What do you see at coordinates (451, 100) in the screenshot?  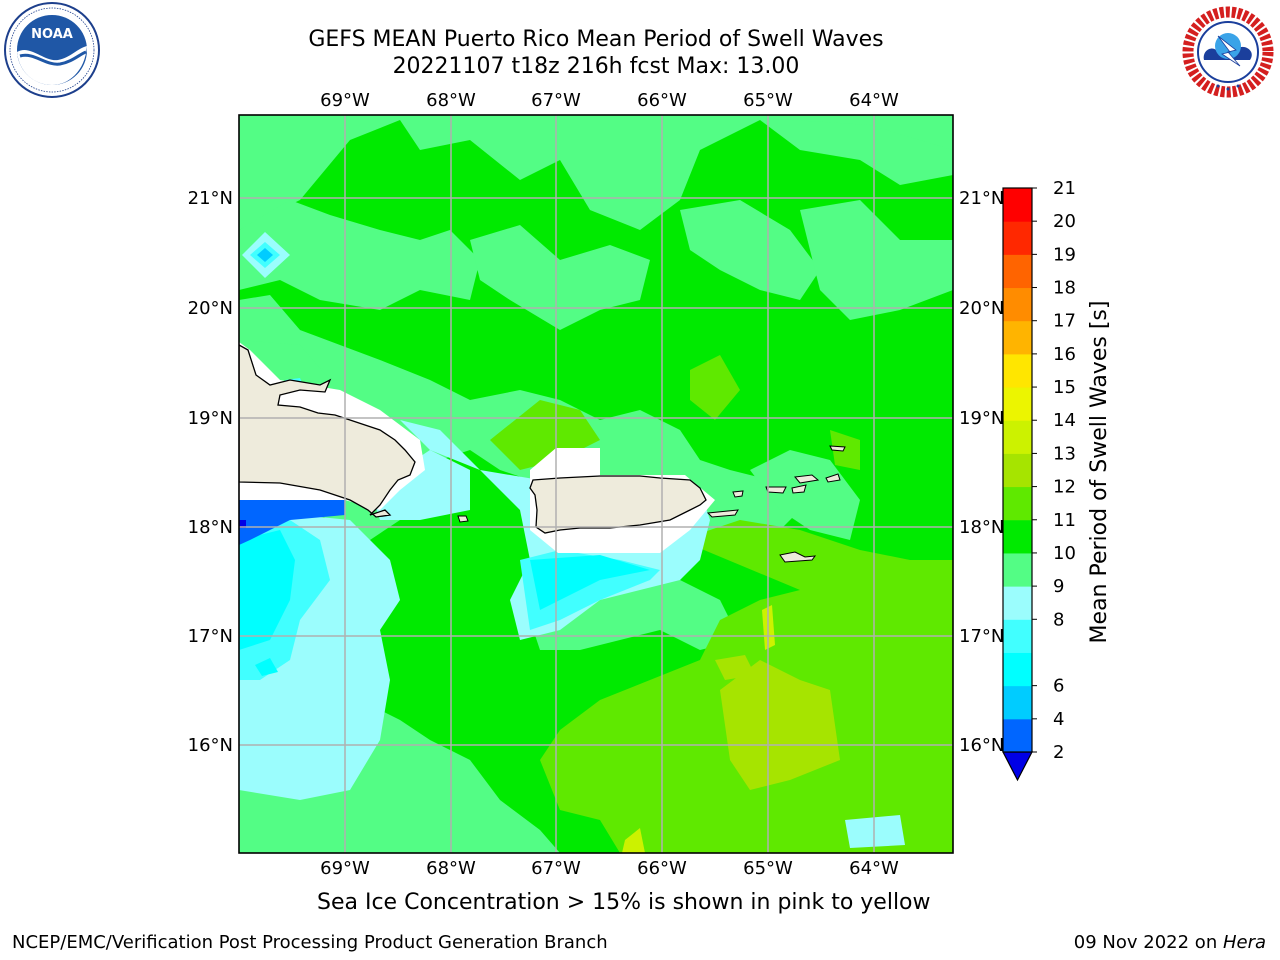 I see `lon-label-top: 68°W` at bounding box center [451, 100].